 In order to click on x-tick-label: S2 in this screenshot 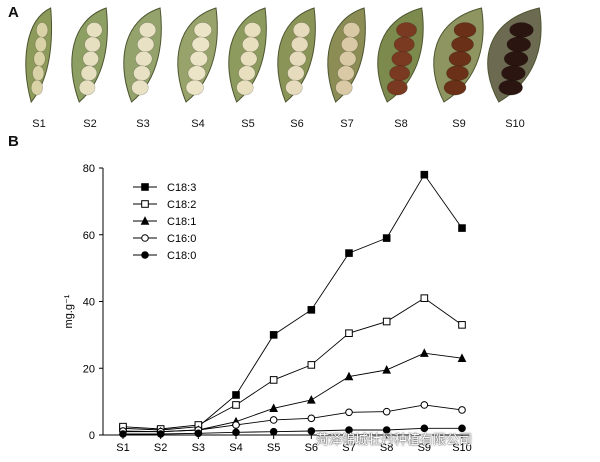, I will do `click(160, 448)`.